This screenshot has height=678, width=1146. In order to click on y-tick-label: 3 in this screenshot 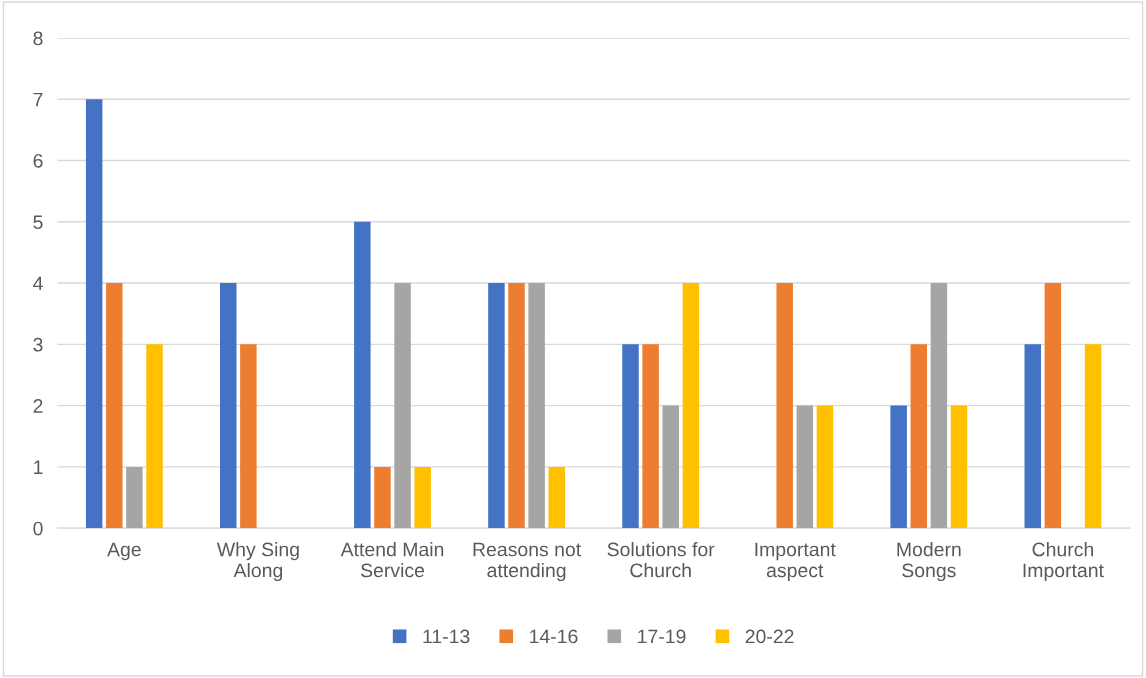, I will do `click(38, 344)`.